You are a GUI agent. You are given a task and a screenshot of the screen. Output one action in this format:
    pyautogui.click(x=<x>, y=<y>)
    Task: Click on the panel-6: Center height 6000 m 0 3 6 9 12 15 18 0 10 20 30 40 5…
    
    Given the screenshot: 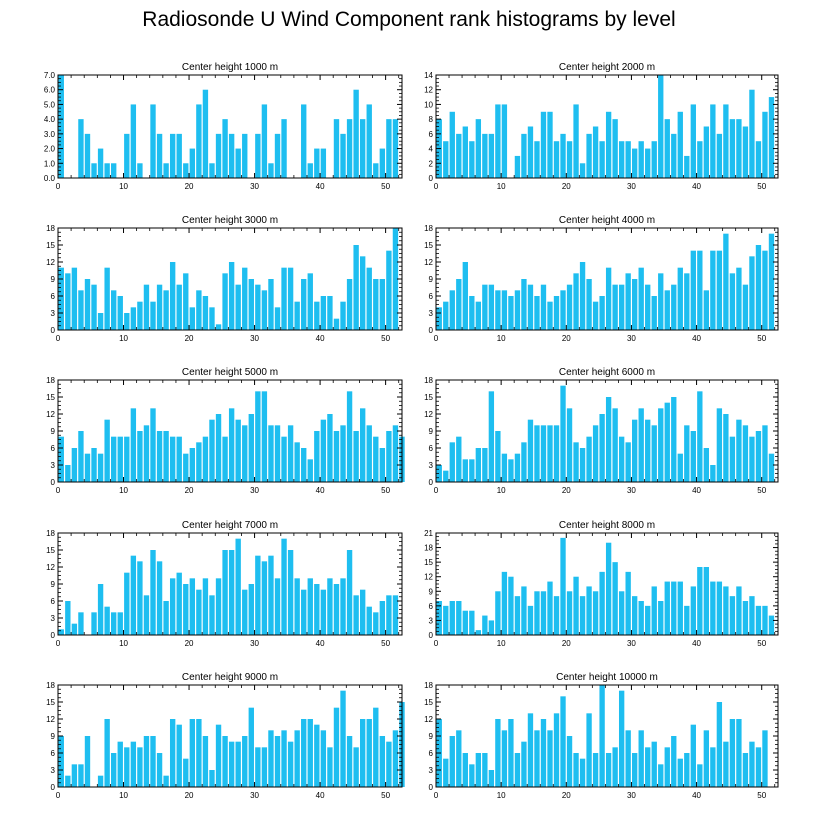 What is the action you would take?
    pyautogui.click(x=601, y=431)
    